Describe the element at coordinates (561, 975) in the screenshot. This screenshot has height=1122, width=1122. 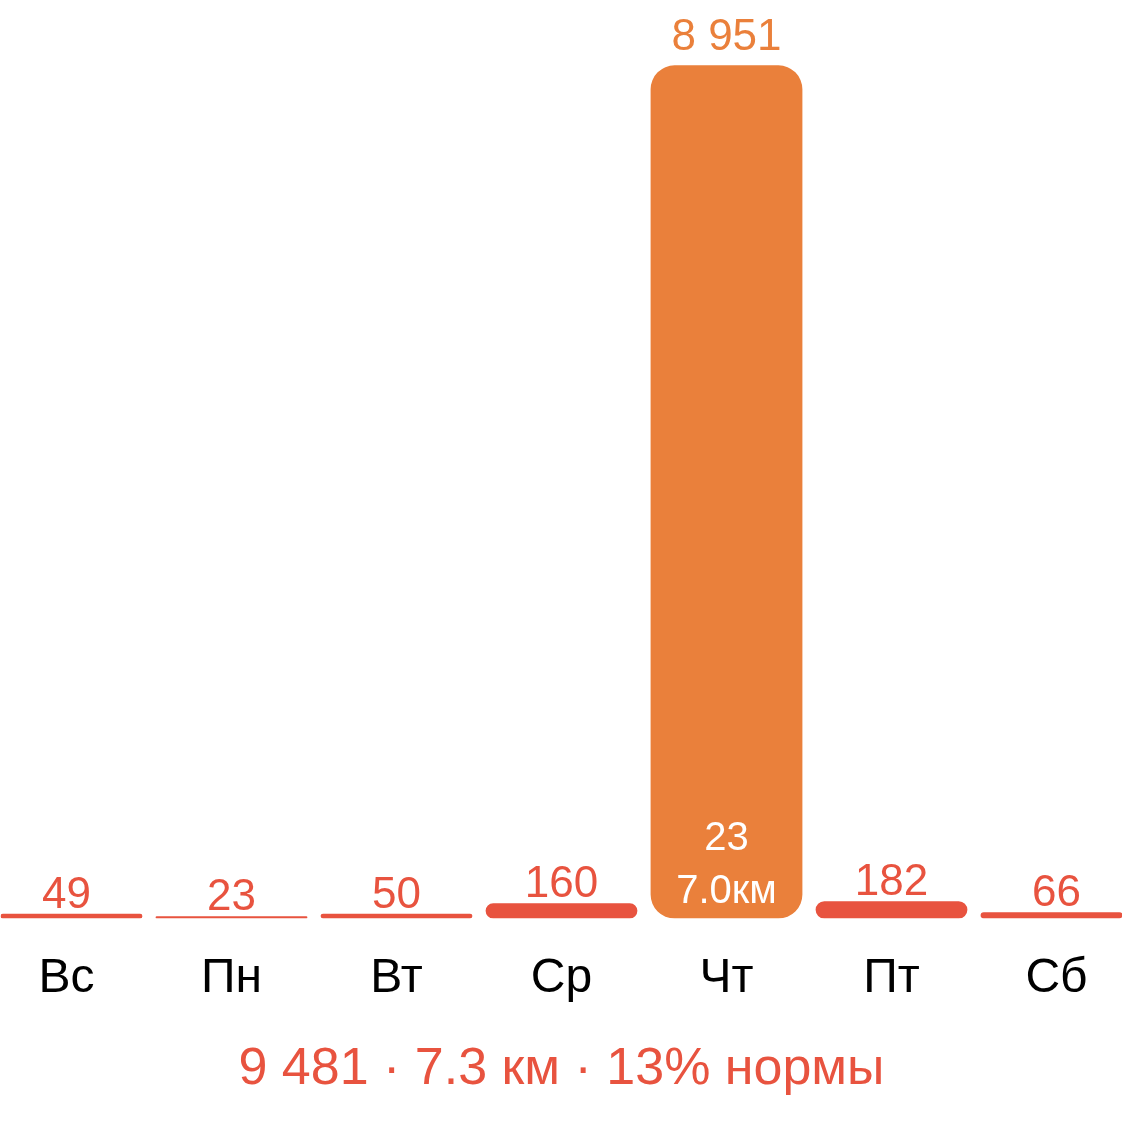
I see `x-tick-label: Ср` at that location.